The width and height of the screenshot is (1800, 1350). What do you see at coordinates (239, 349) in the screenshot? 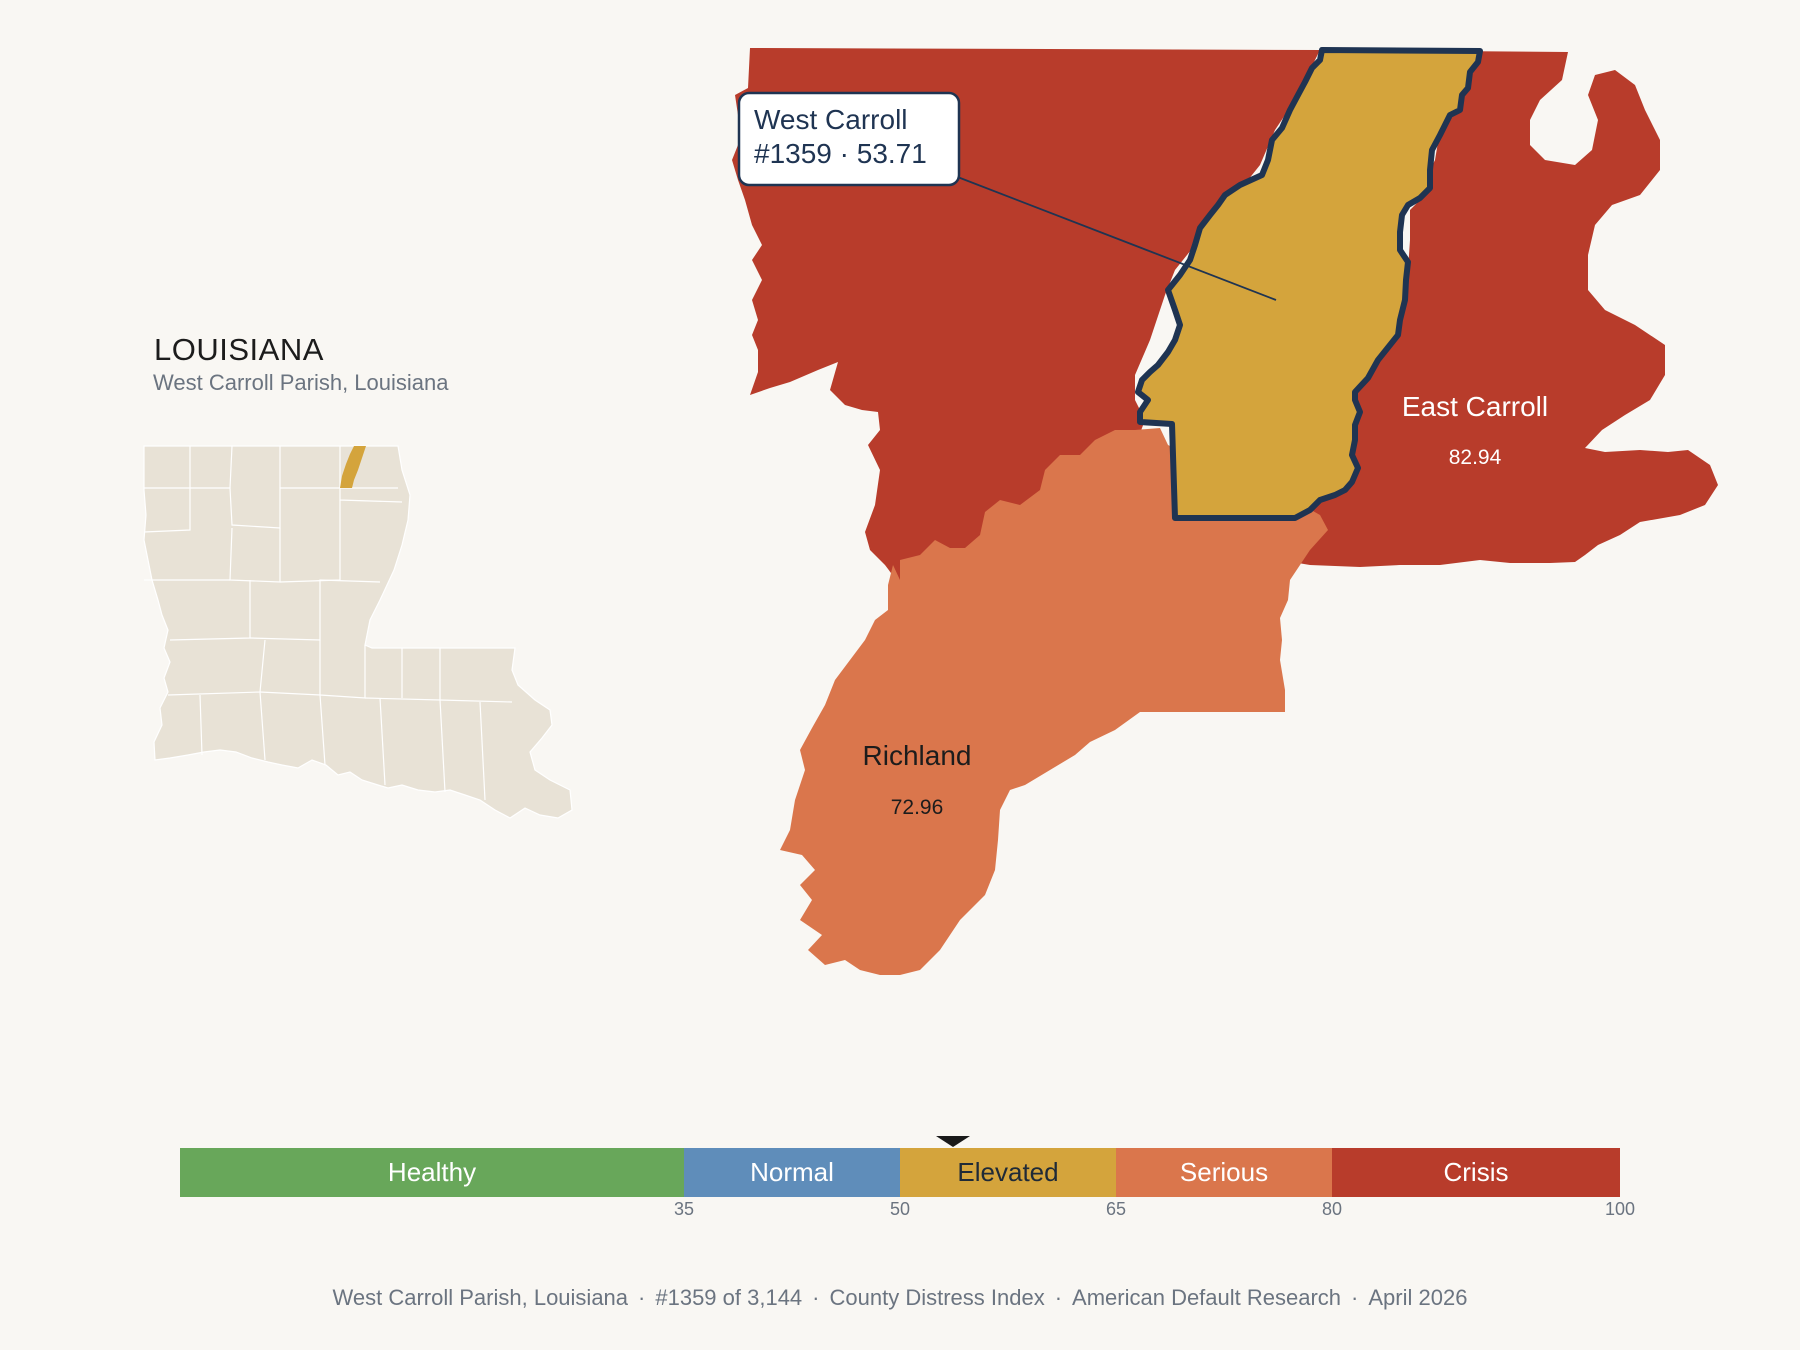
I see `state-title: LOUISIANA` at bounding box center [239, 349].